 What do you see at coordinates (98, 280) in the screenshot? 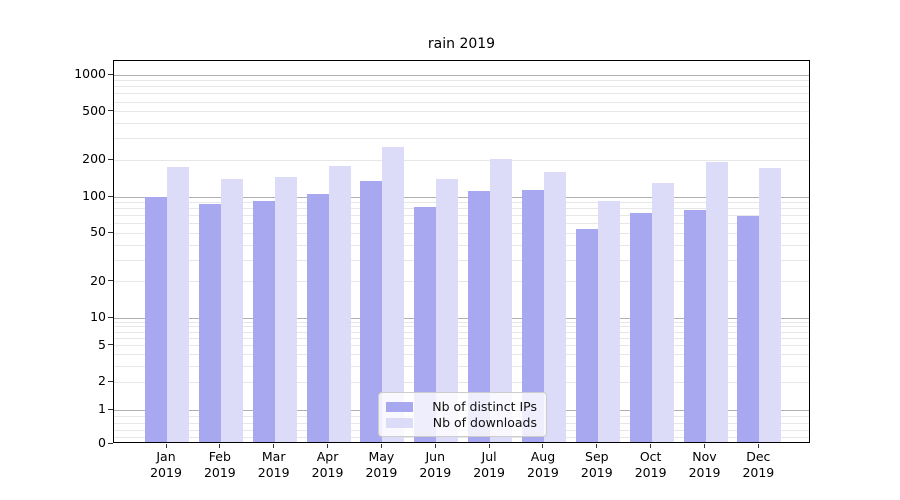
I see `y-tick-label: 20` at bounding box center [98, 280].